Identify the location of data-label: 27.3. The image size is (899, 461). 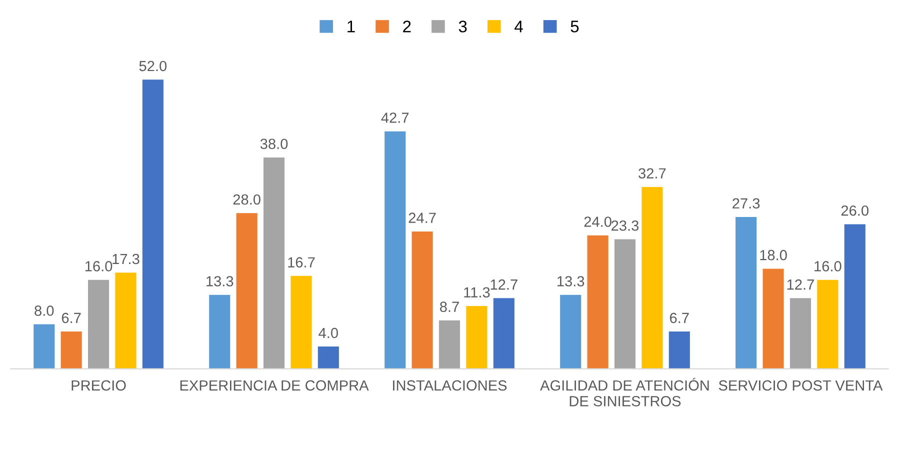
(746, 203).